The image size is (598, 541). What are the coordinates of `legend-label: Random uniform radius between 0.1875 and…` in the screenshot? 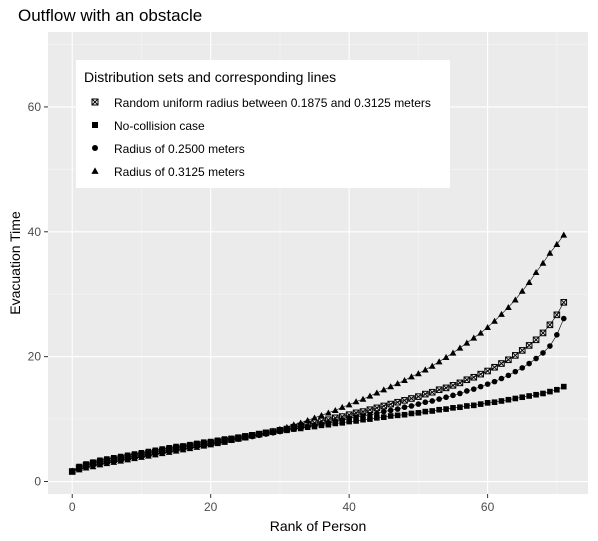 It's located at (272, 103).